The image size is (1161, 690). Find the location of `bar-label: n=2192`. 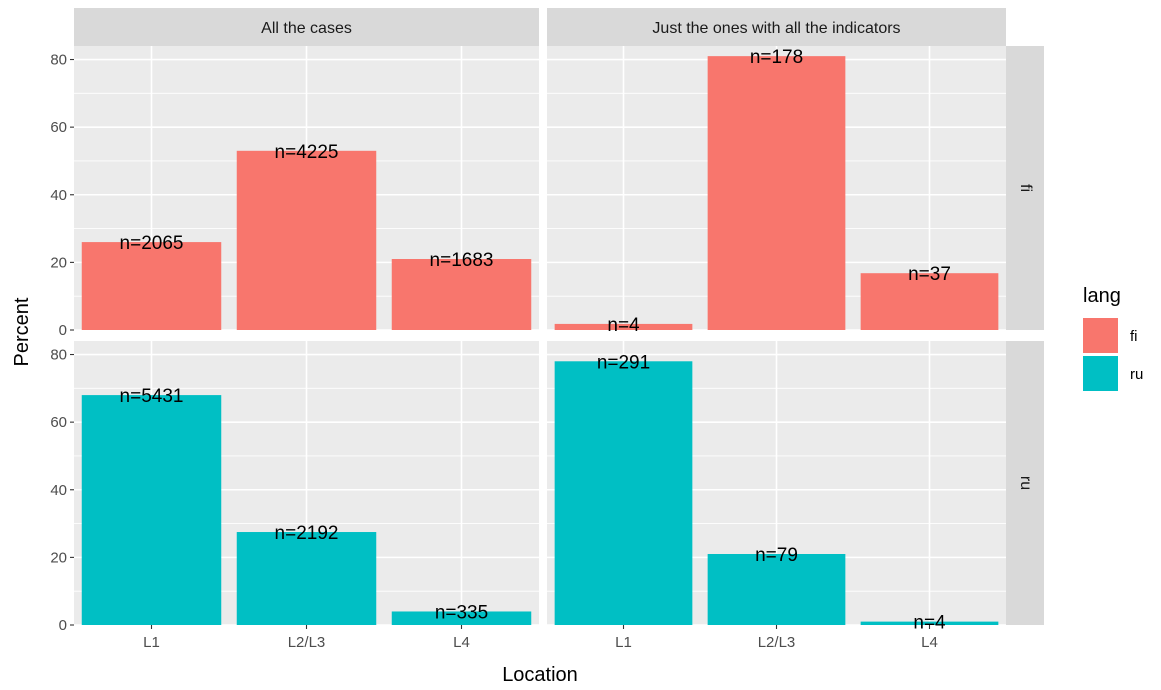

bar-label: n=2192 is located at coordinates (307, 533).